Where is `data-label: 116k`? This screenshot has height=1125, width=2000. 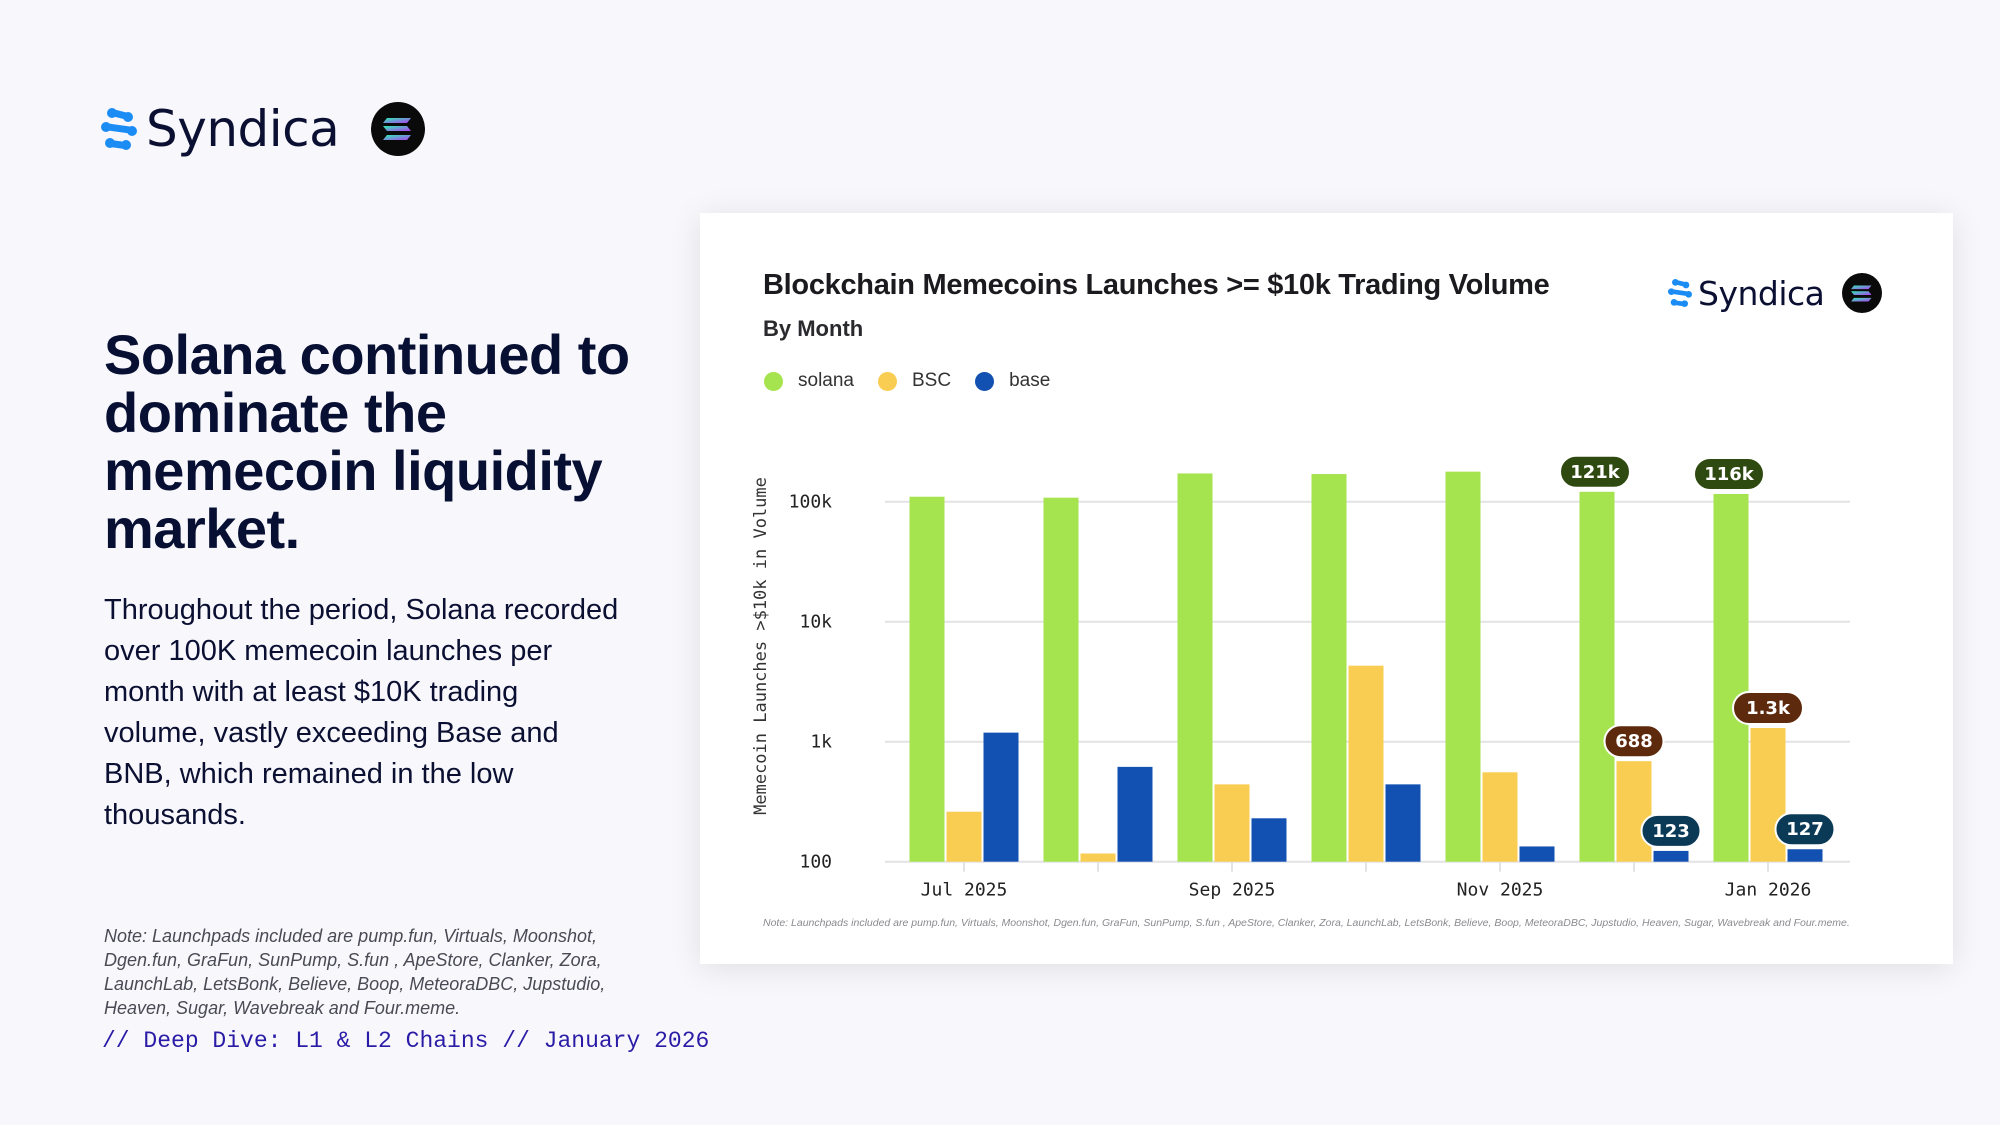 data-label: 116k is located at coordinates (1729, 474).